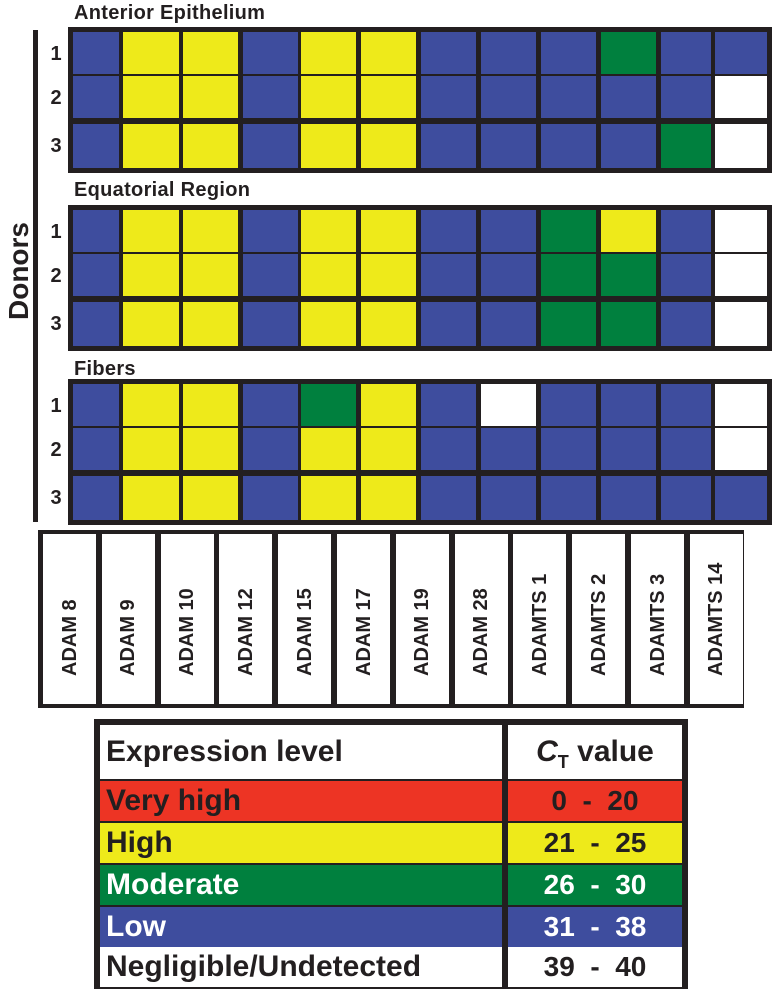 The image size is (774, 989). What do you see at coordinates (18, 271) in the screenshot?
I see `donors-axis-label: Donors` at bounding box center [18, 271].